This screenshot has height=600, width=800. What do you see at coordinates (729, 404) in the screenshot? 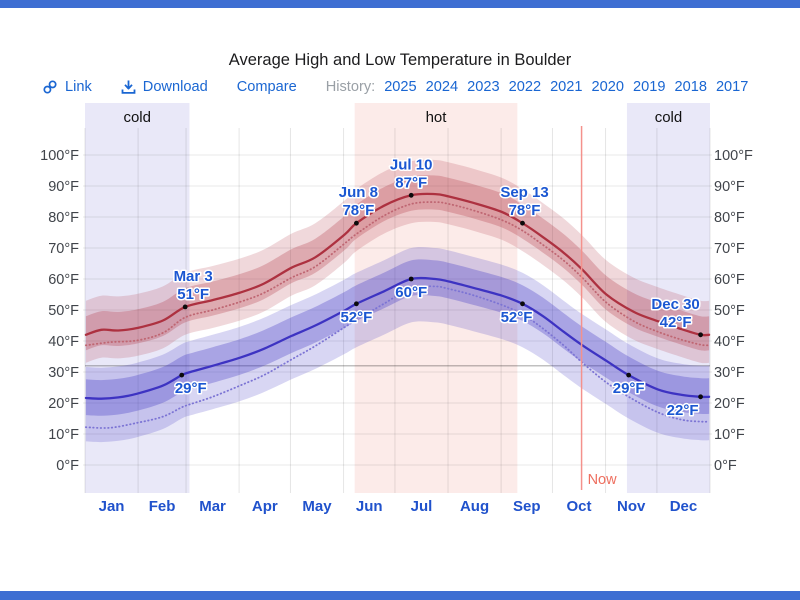
I see `y-tick-right: 20°F` at bounding box center [729, 404].